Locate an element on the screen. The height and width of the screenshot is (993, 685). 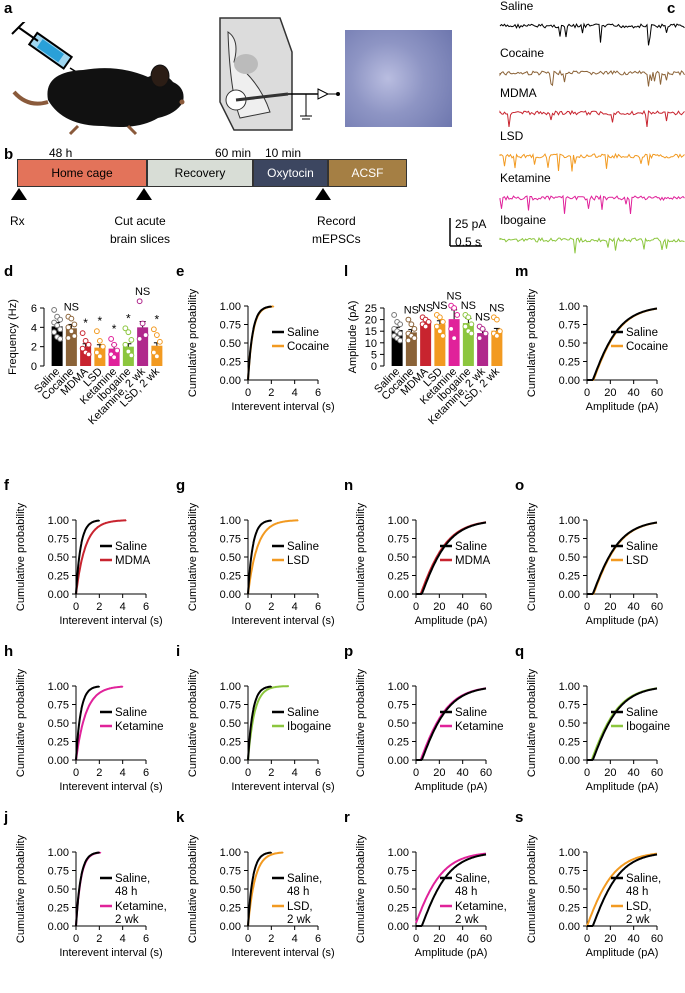
panel-label: l is located at coordinates (346, 271).